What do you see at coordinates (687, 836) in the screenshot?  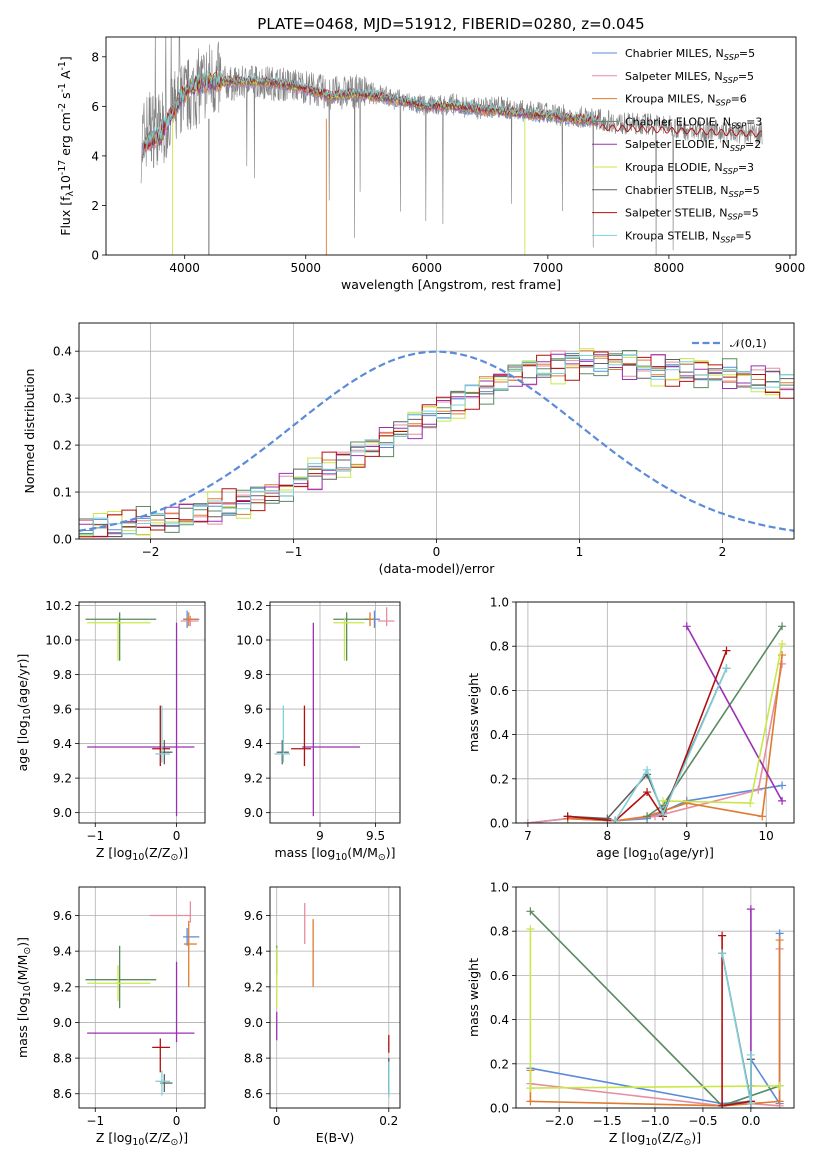 I see `x-tick-label: 9` at bounding box center [687, 836].